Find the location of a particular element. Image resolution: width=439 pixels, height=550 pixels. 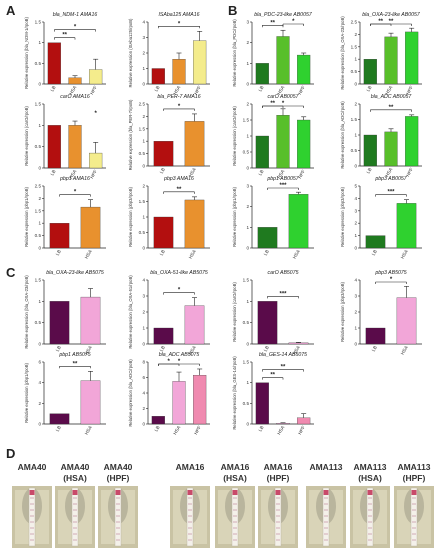

chart-title: bla_ADC AB5075 is located at coordinates (179, 355).